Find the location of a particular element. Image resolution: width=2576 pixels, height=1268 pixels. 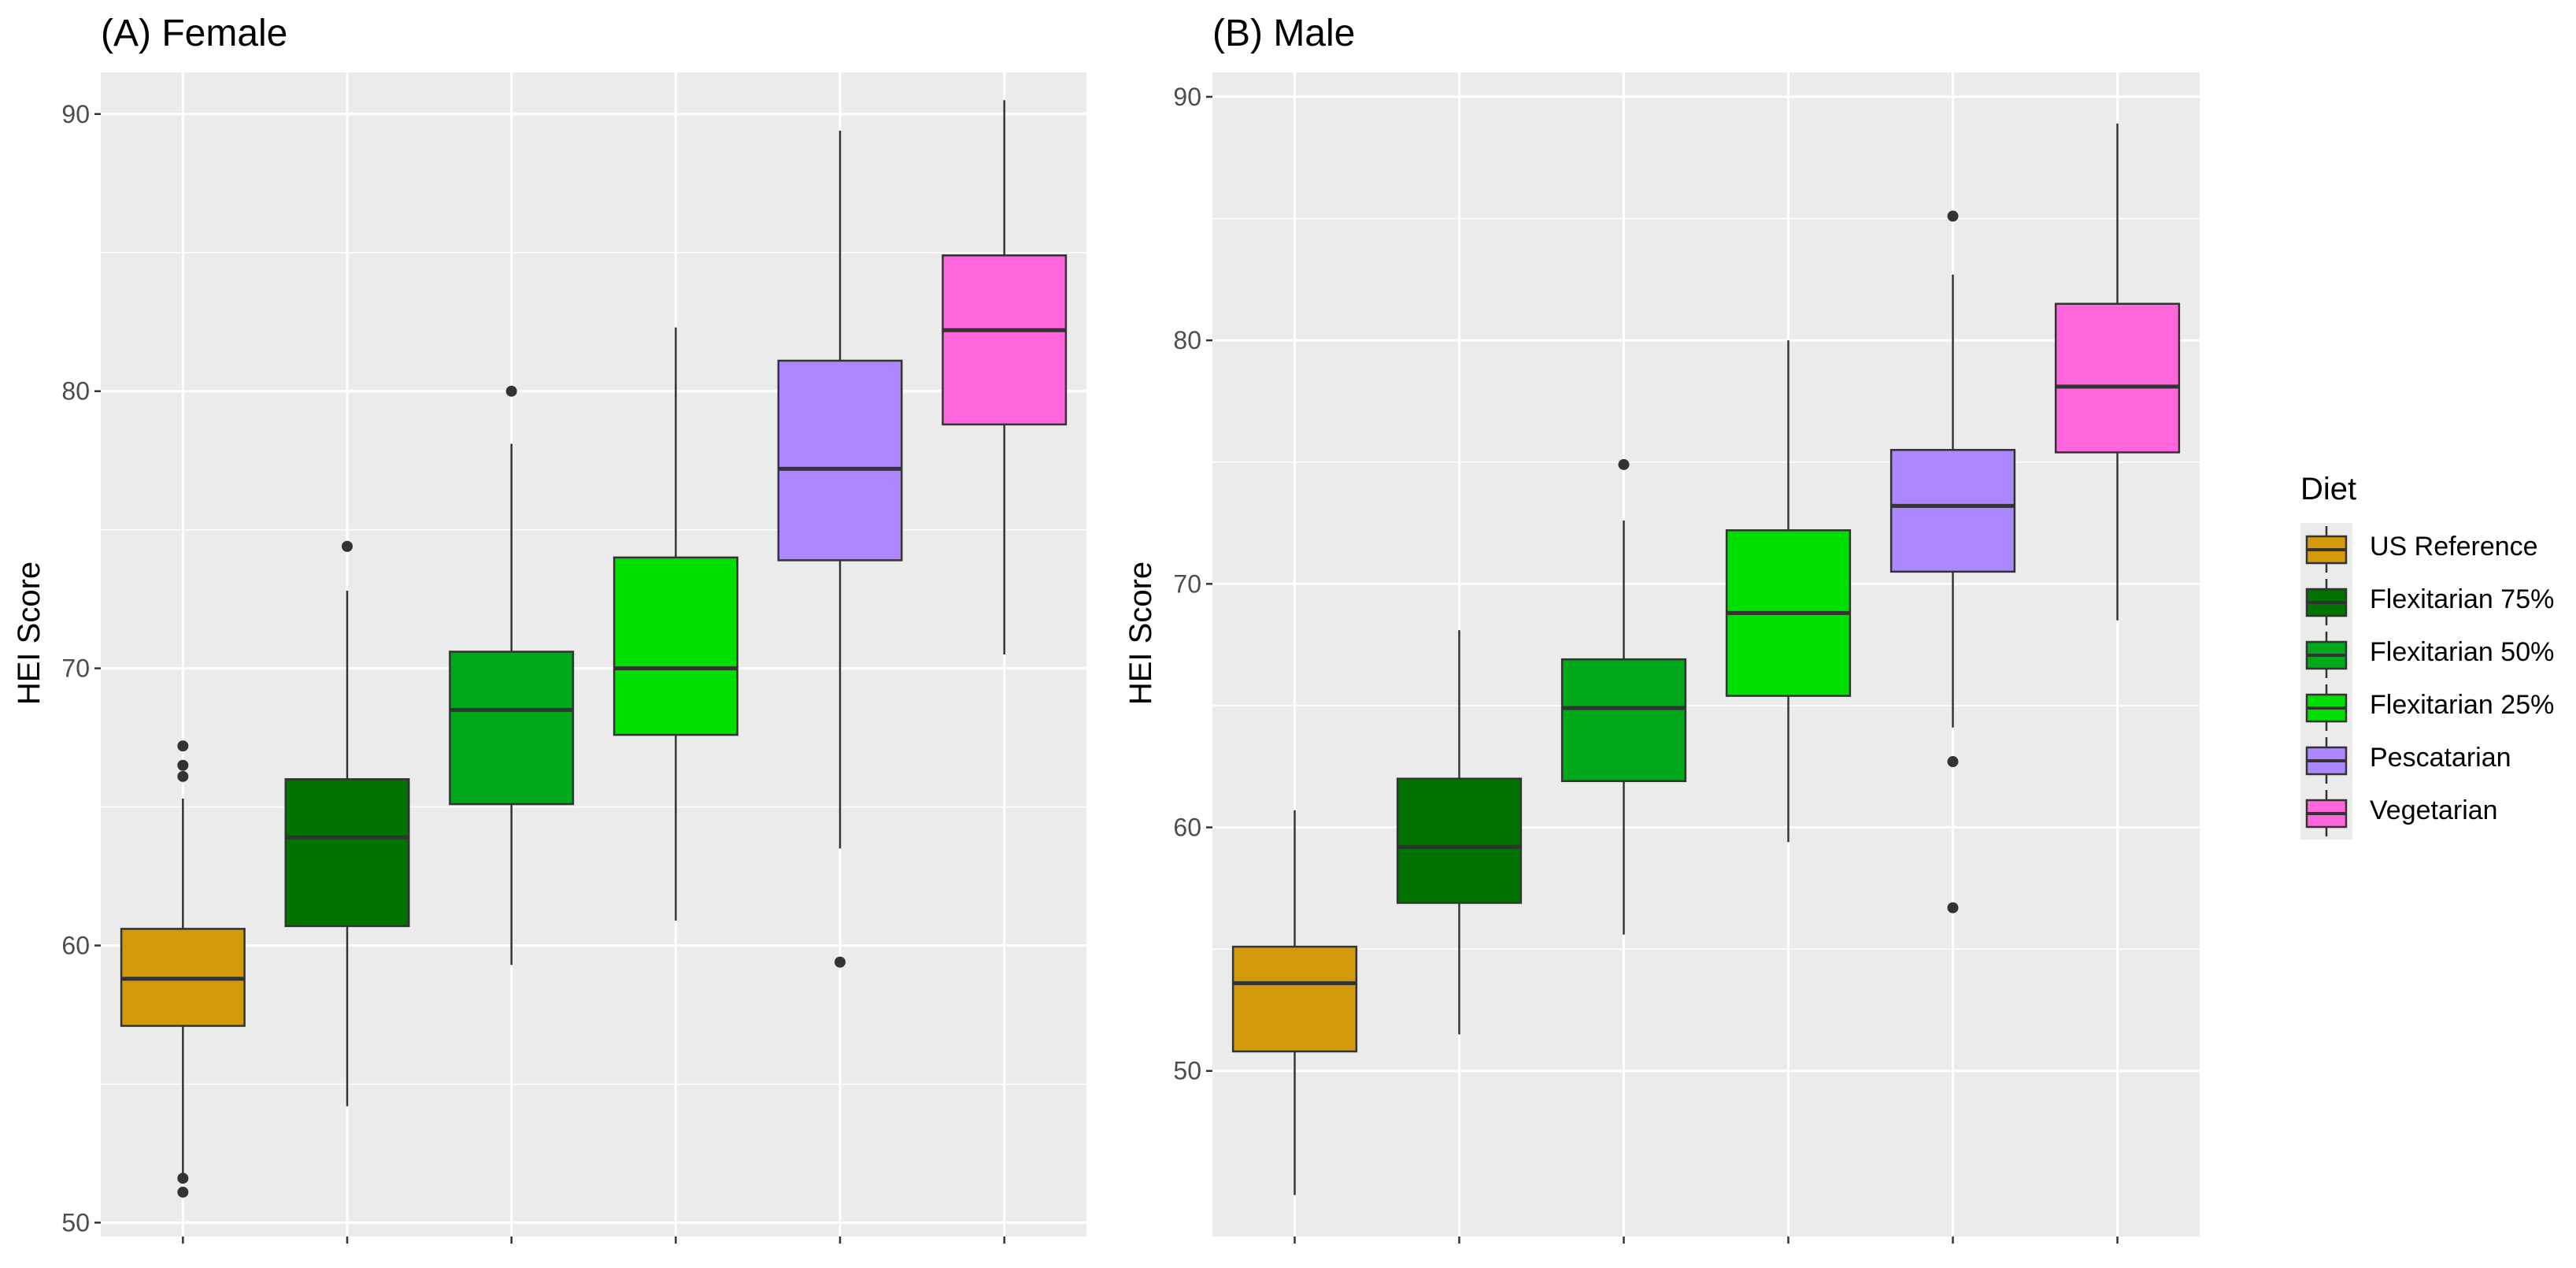

y-axis-title-female-text: HEI Score is located at coordinates (29, 634).